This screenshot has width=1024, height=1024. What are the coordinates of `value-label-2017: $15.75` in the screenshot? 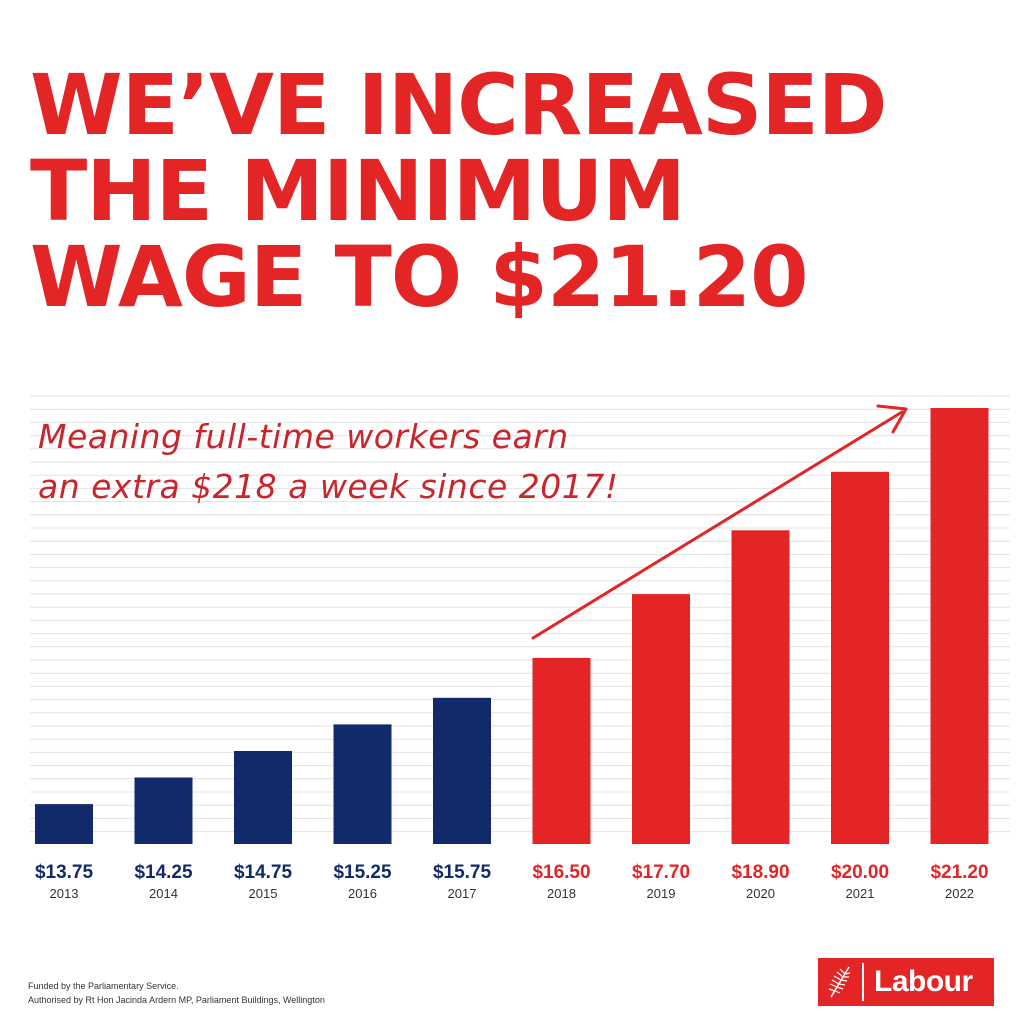 It's located at (462, 872).